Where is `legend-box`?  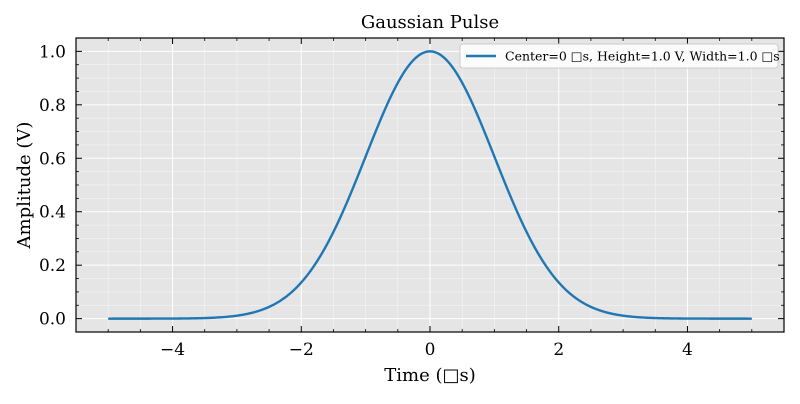 legend-box is located at coordinates (619, 56).